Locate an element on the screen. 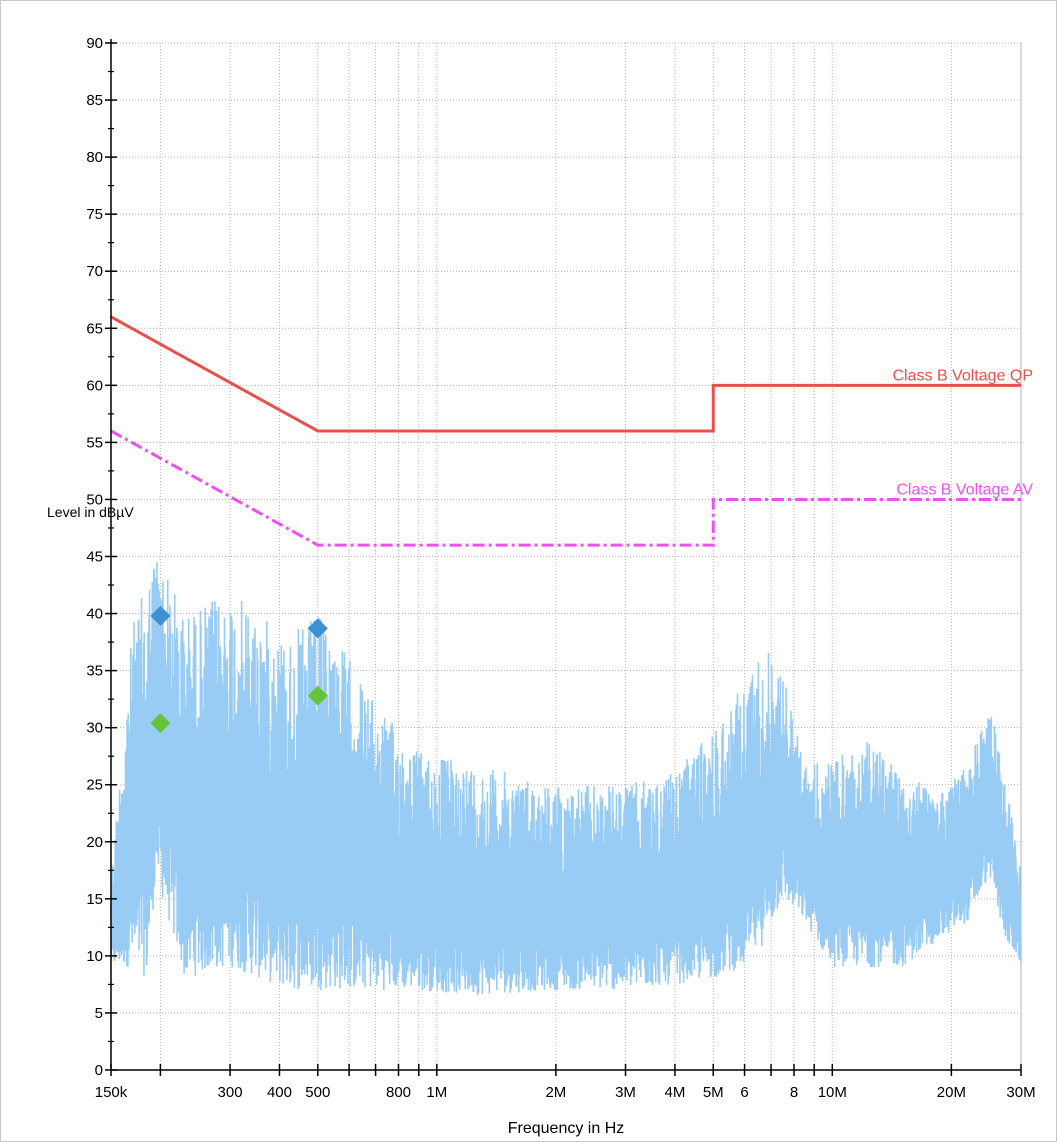  y-tick-label: 45 is located at coordinates (94, 557).